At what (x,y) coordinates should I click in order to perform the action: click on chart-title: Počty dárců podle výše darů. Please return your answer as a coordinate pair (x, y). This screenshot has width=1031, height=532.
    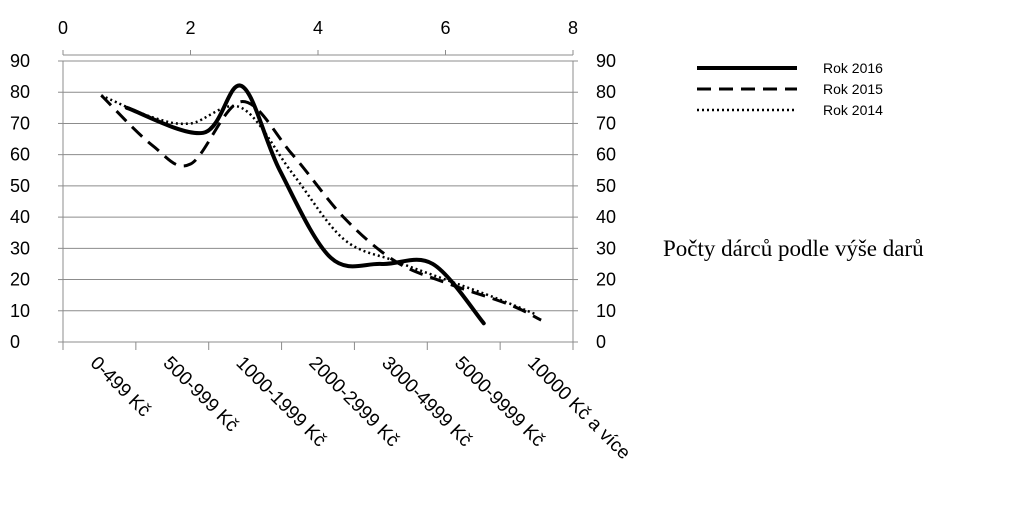
    Looking at the image, I should click on (793, 248).